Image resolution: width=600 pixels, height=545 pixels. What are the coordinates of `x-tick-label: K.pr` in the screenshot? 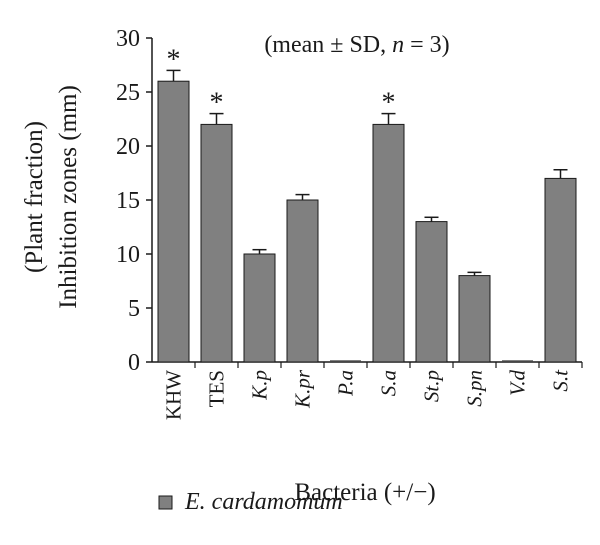 It's located at (303, 389).